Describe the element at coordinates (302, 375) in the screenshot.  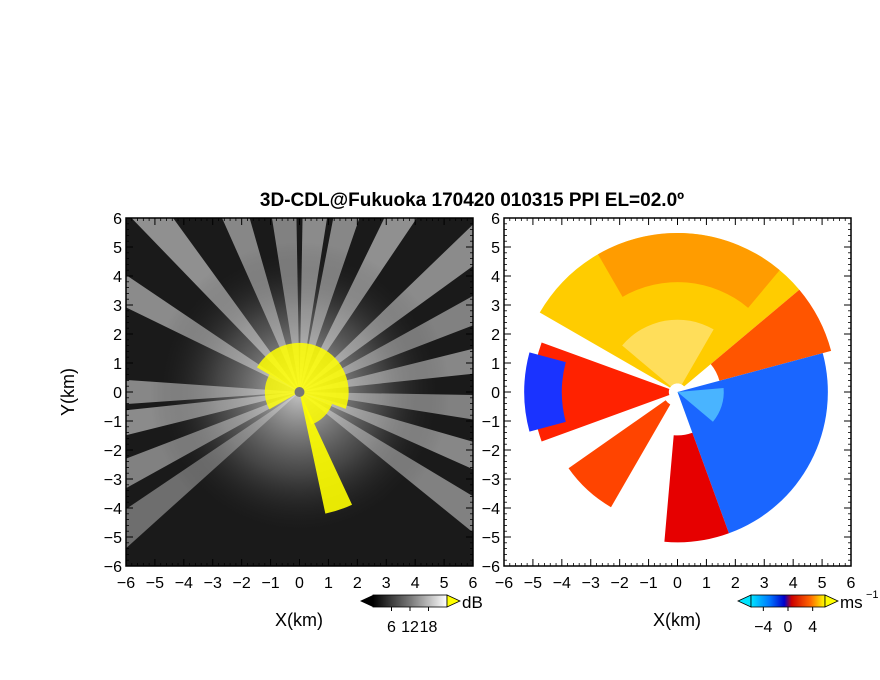
I see `yellow-echo-north` at that location.